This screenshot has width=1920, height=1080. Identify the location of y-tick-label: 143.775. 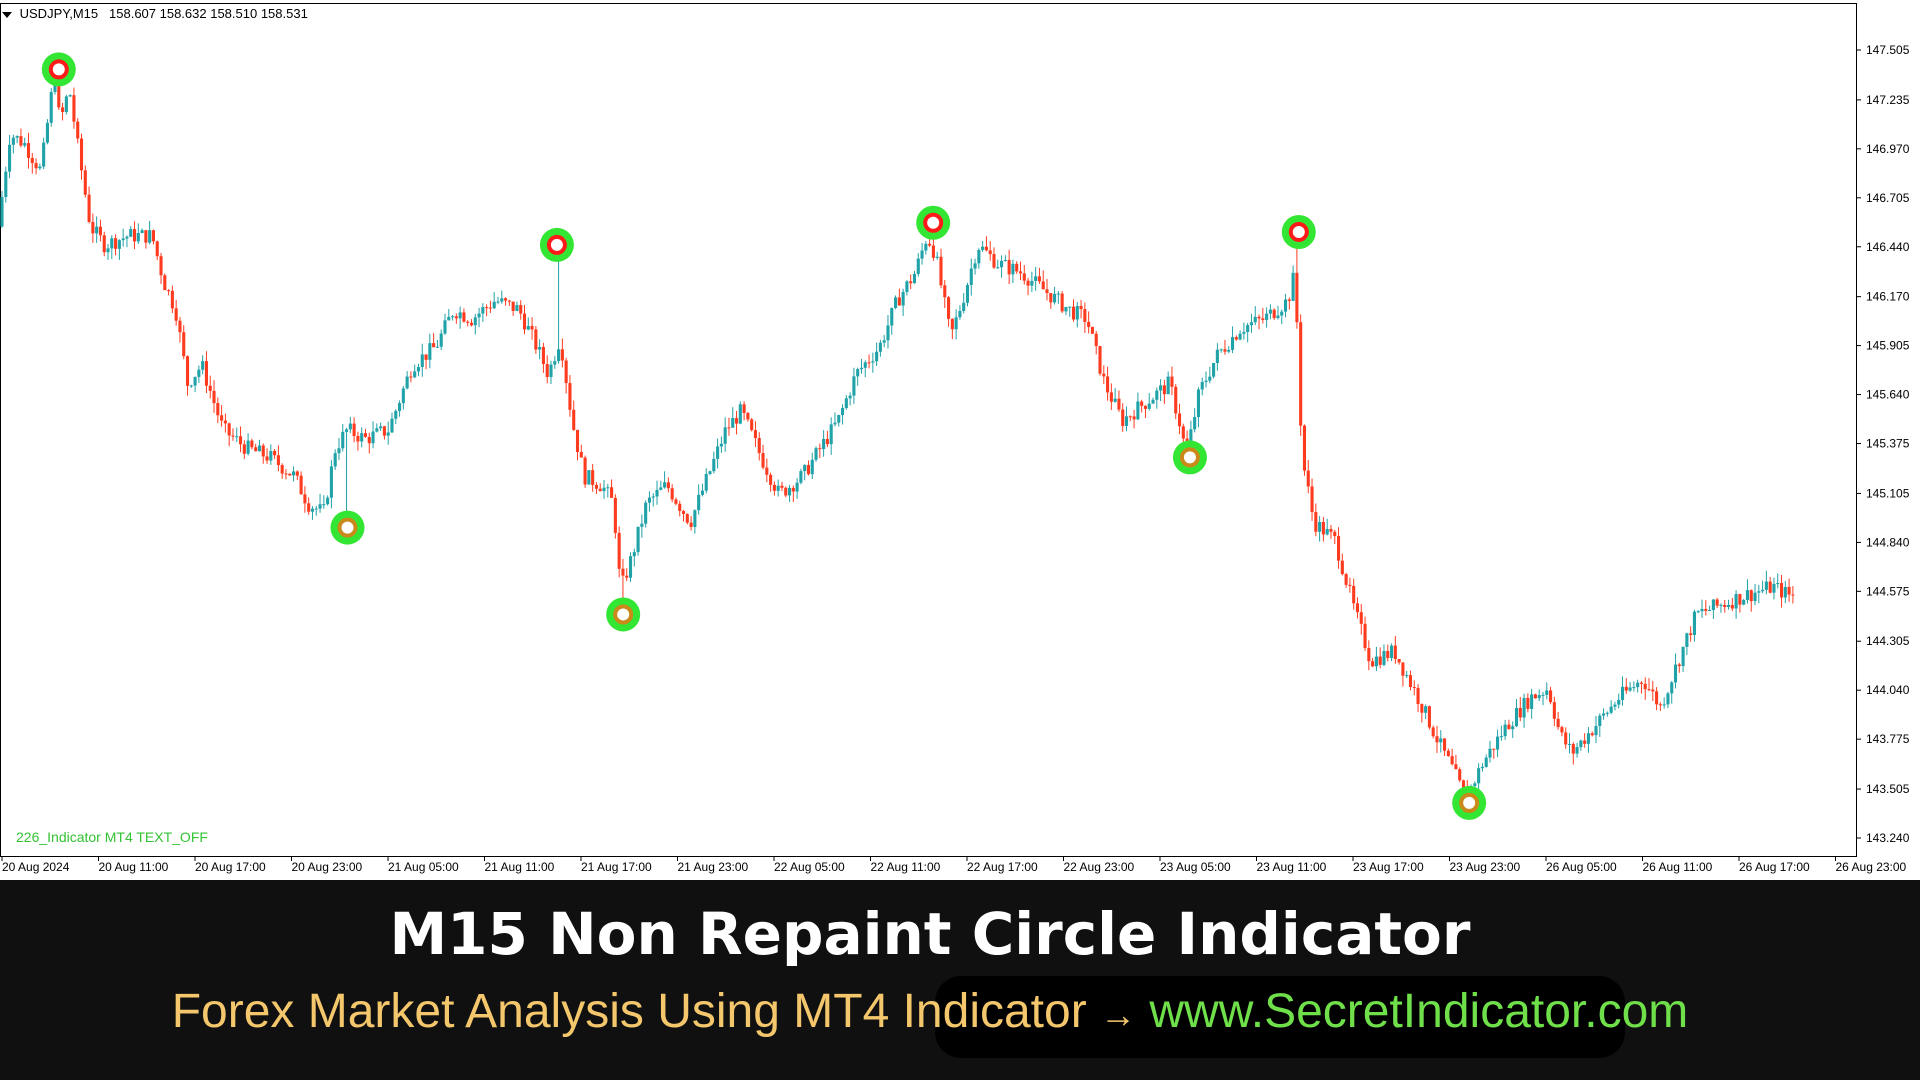
(1888, 739).